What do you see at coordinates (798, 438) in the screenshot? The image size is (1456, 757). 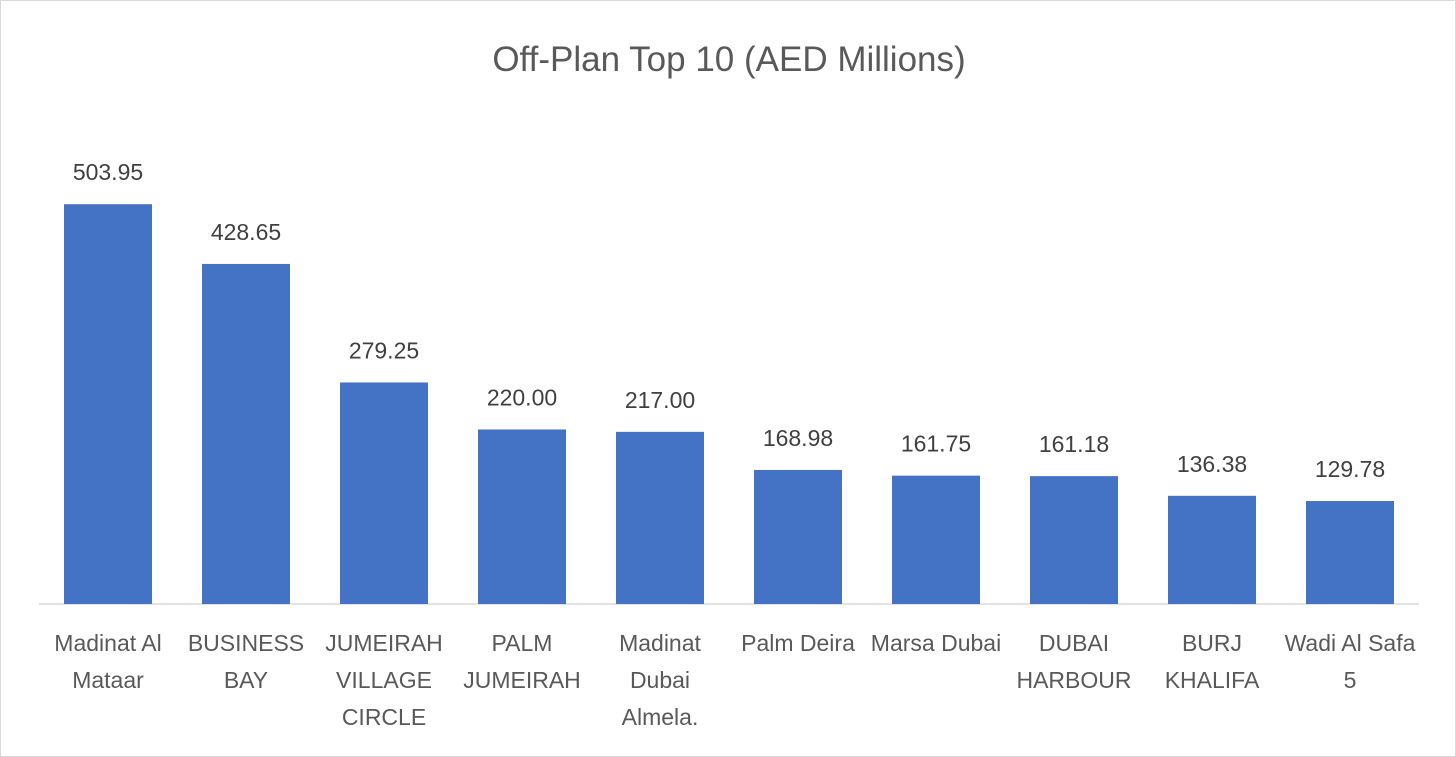 I see `data-label: 168.98` at bounding box center [798, 438].